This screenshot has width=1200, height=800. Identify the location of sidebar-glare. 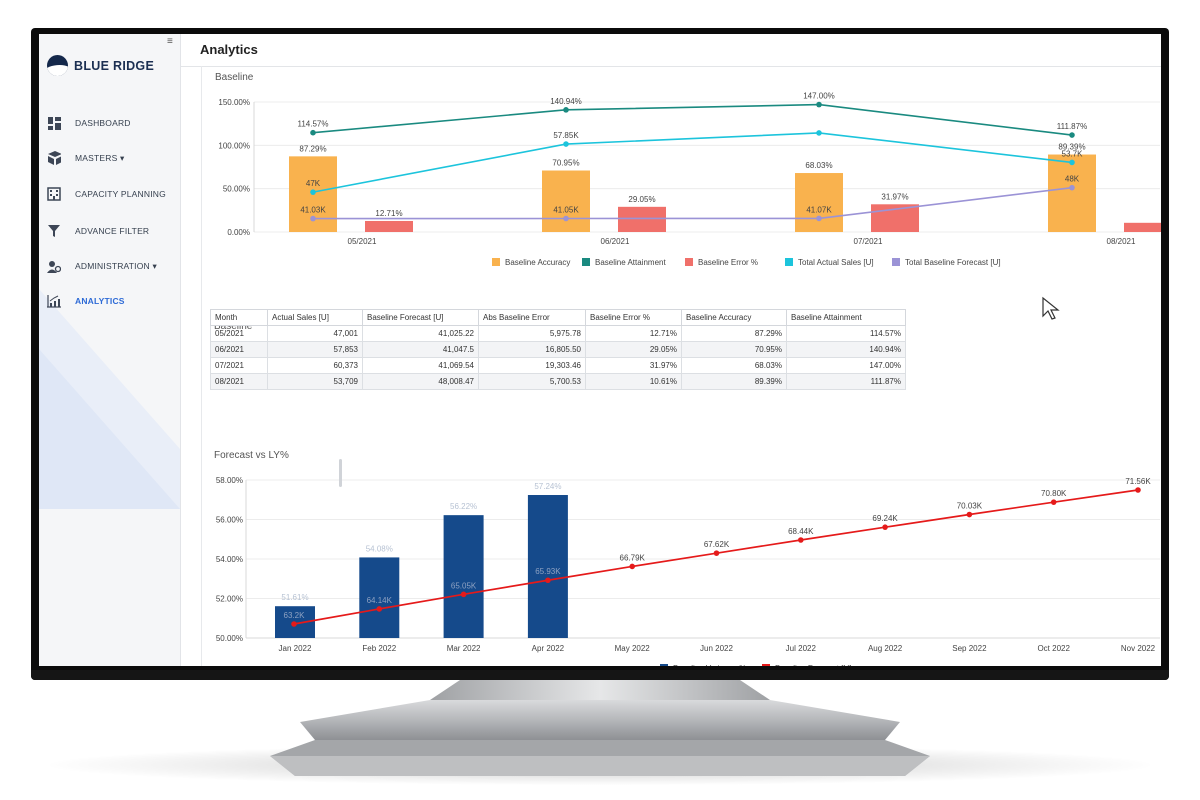
(109, 399).